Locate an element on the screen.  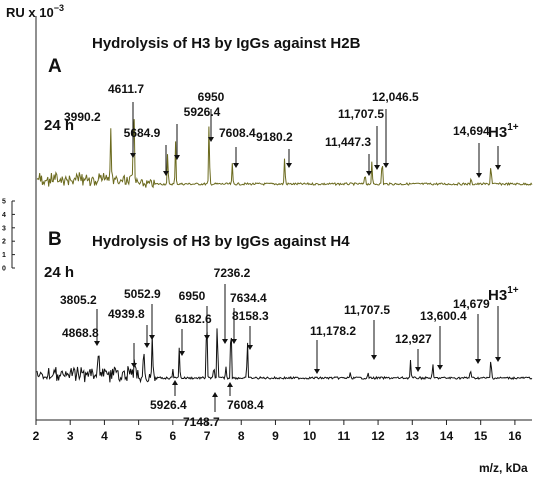
panel-a-ion-label: H31+ is located at coordinates (503, 131).